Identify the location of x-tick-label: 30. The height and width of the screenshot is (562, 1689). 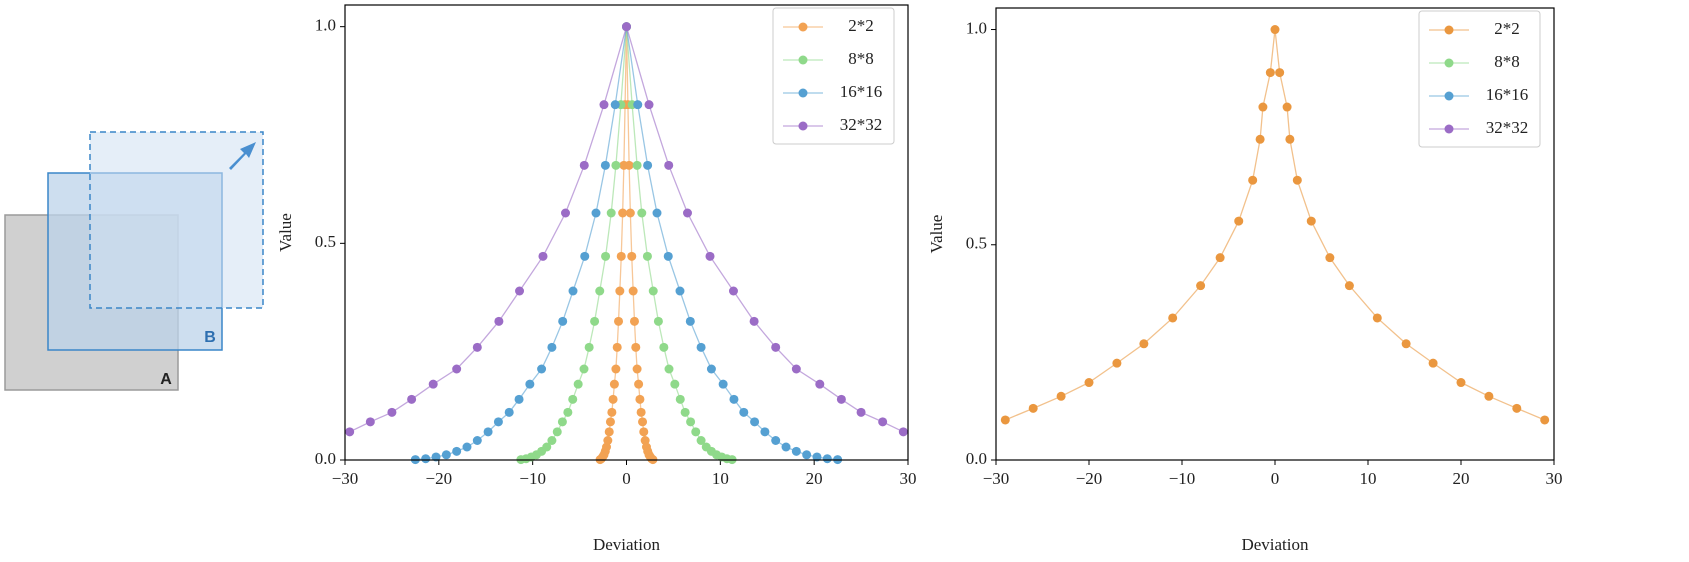
(908, 478).